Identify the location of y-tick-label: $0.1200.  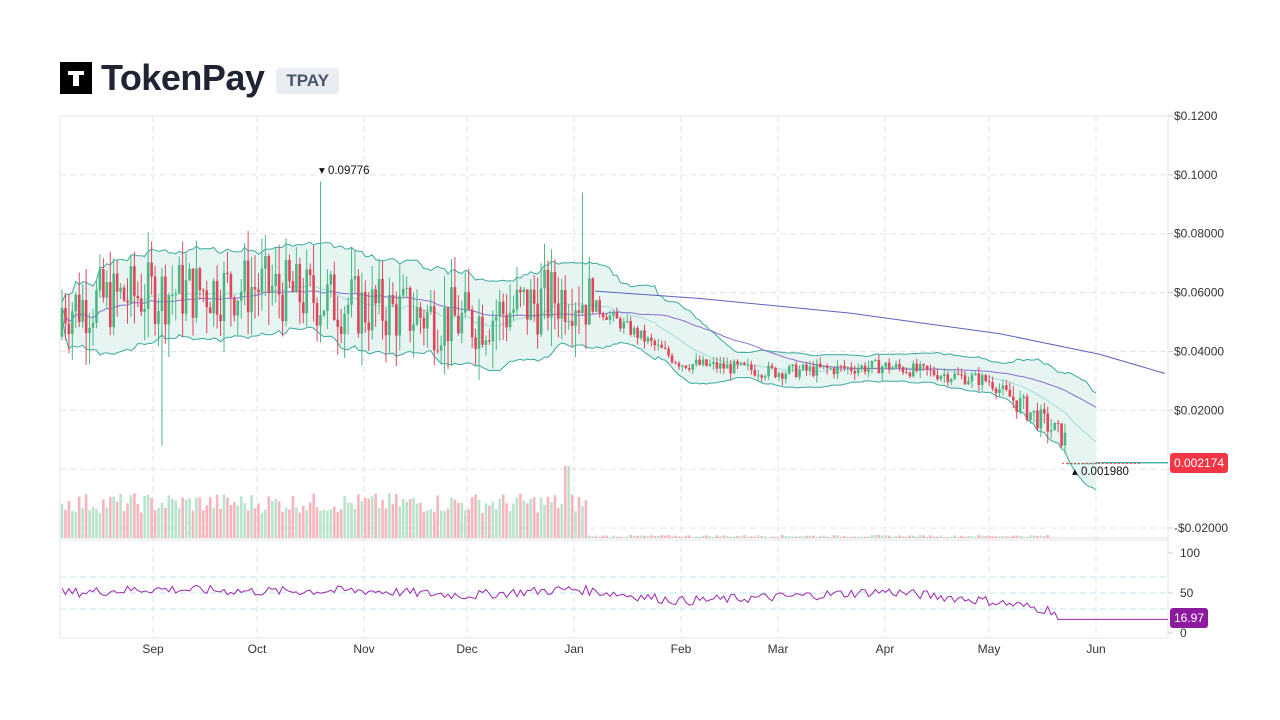
(1196, 116).